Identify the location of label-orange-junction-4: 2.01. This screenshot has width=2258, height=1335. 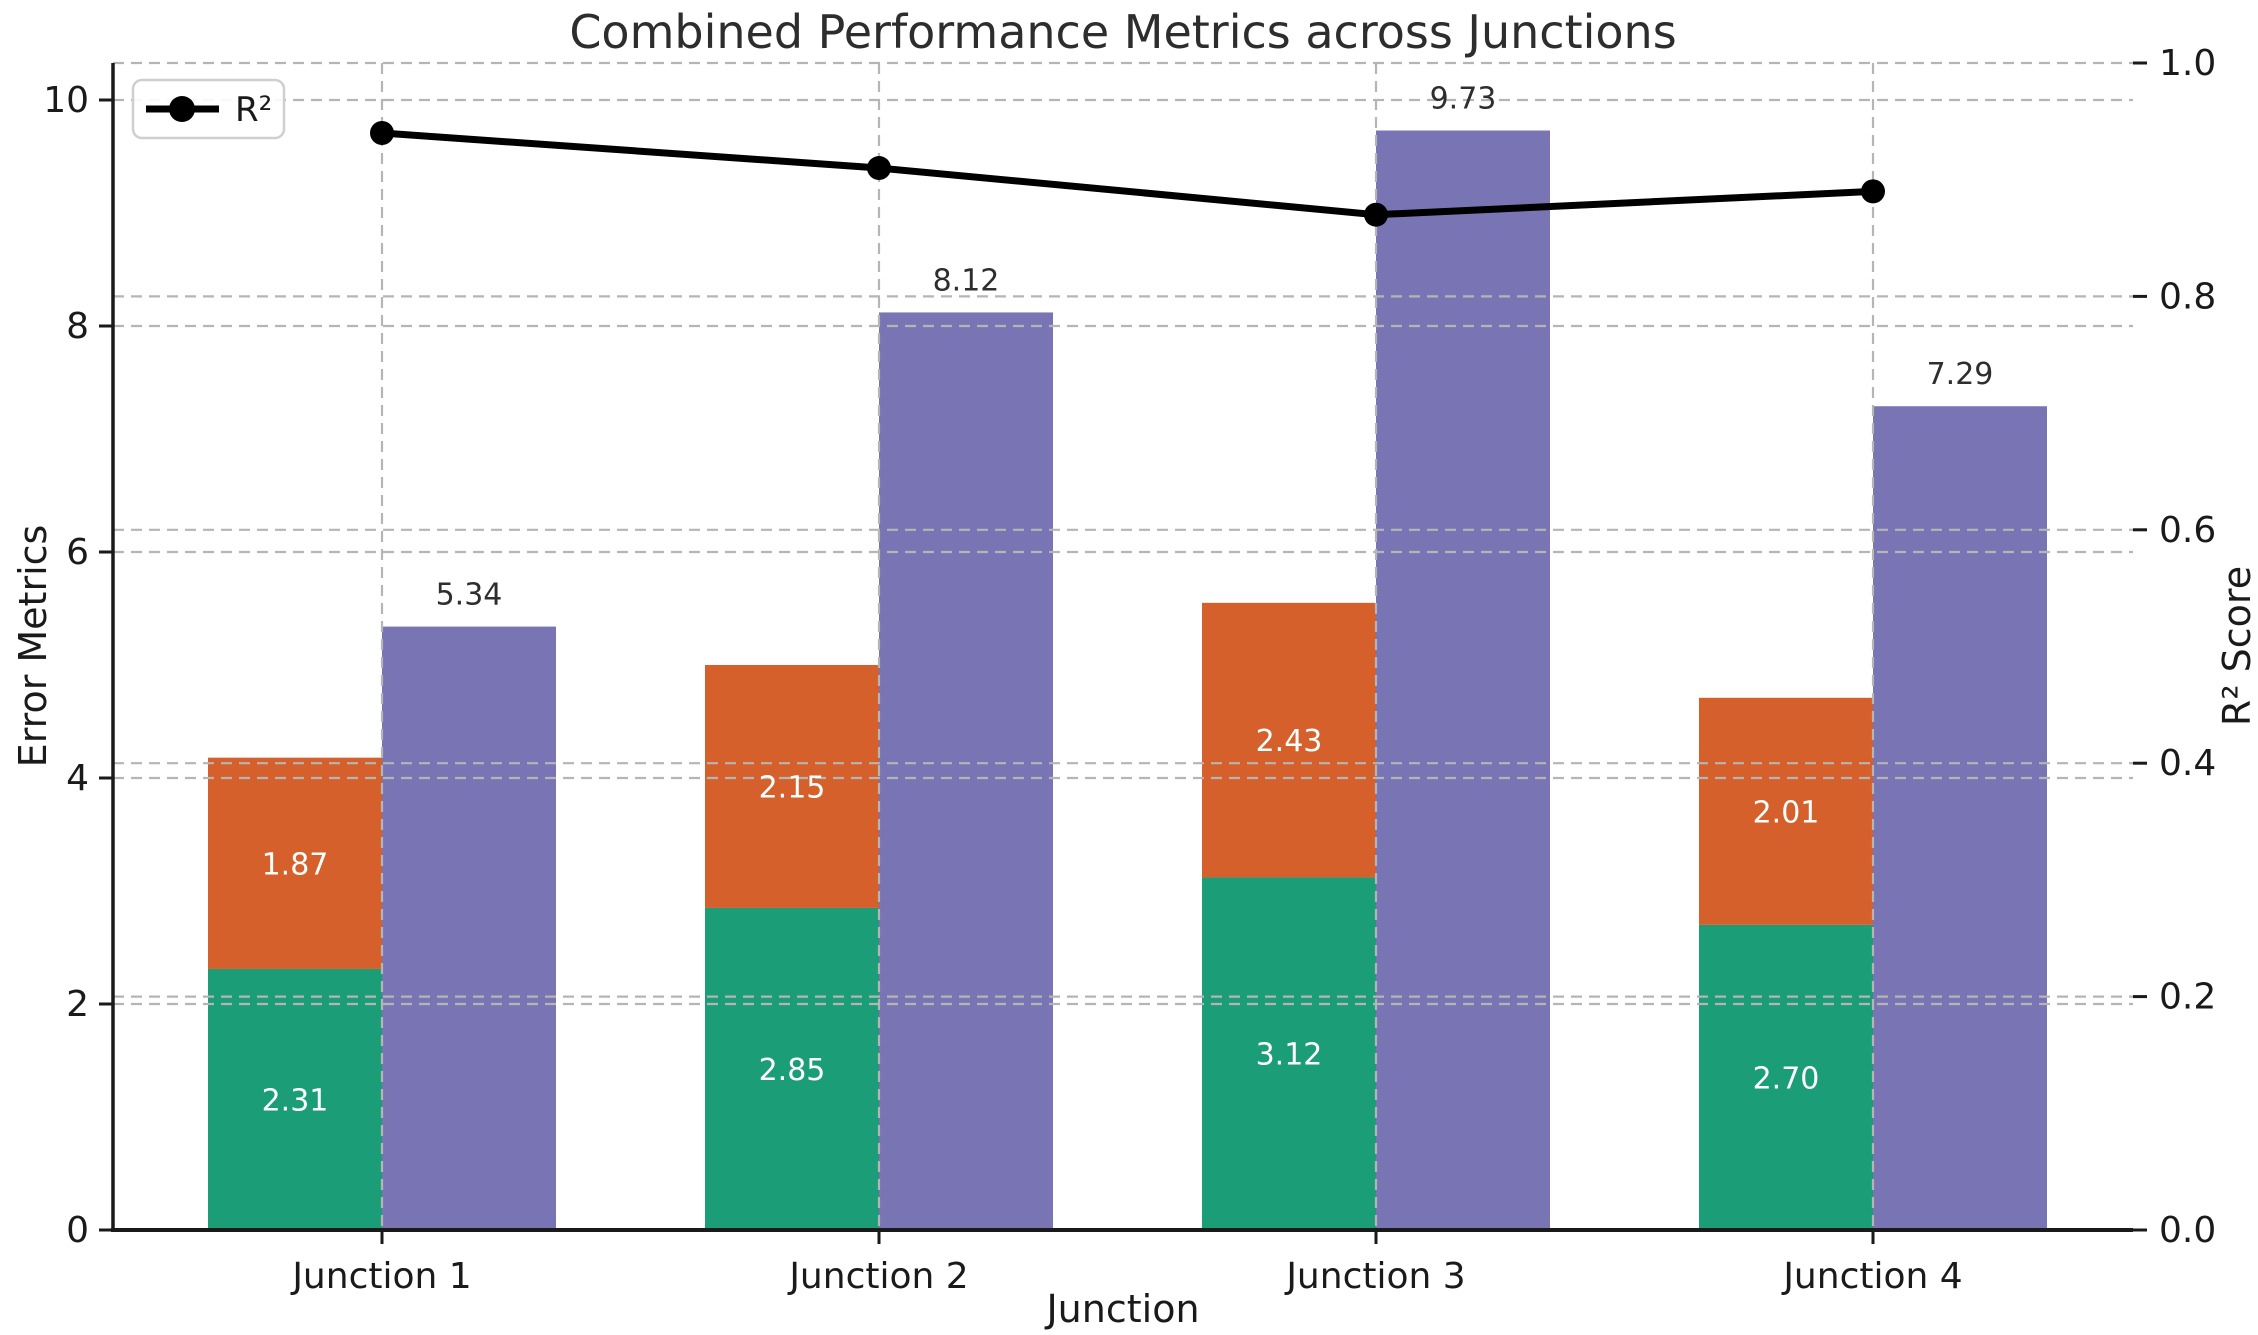
(1786, 812).